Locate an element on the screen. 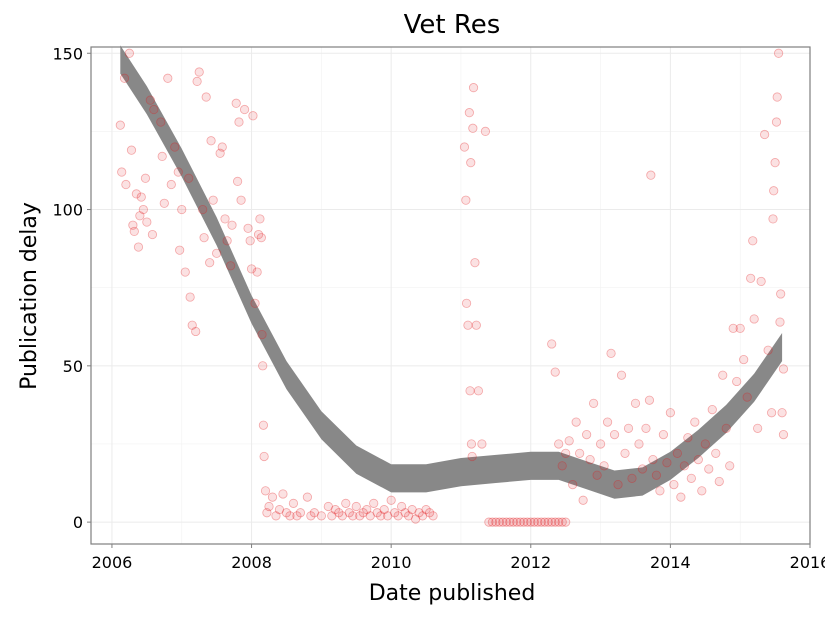  y-tick-label: 100 is located at coordinates (67, 210).